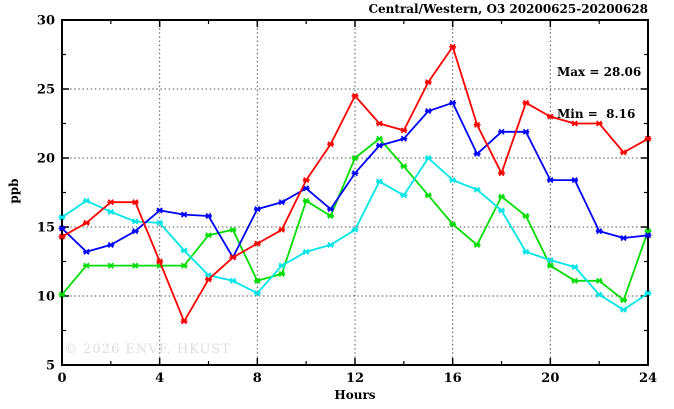 The image size is (674, 409). What do you see at coordinates (596, 114) in the screenshot?
I see `min-label: Min = 8.16` at bounding box center [596, 114].